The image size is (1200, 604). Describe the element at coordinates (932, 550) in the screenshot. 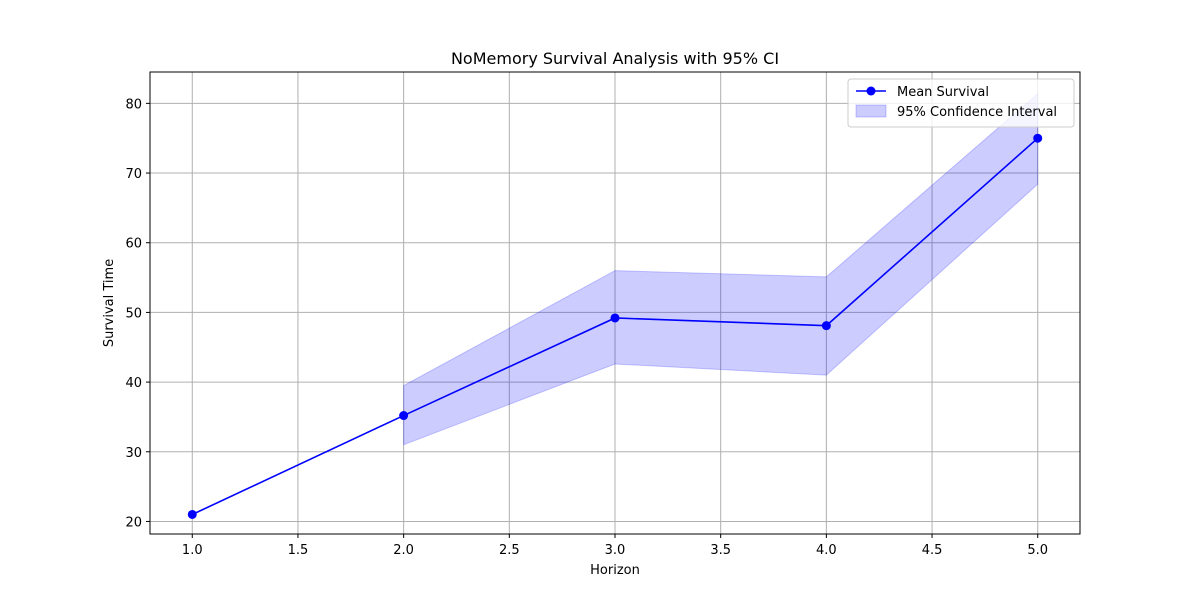

I see `x-tick-label: 4.5` at that location.